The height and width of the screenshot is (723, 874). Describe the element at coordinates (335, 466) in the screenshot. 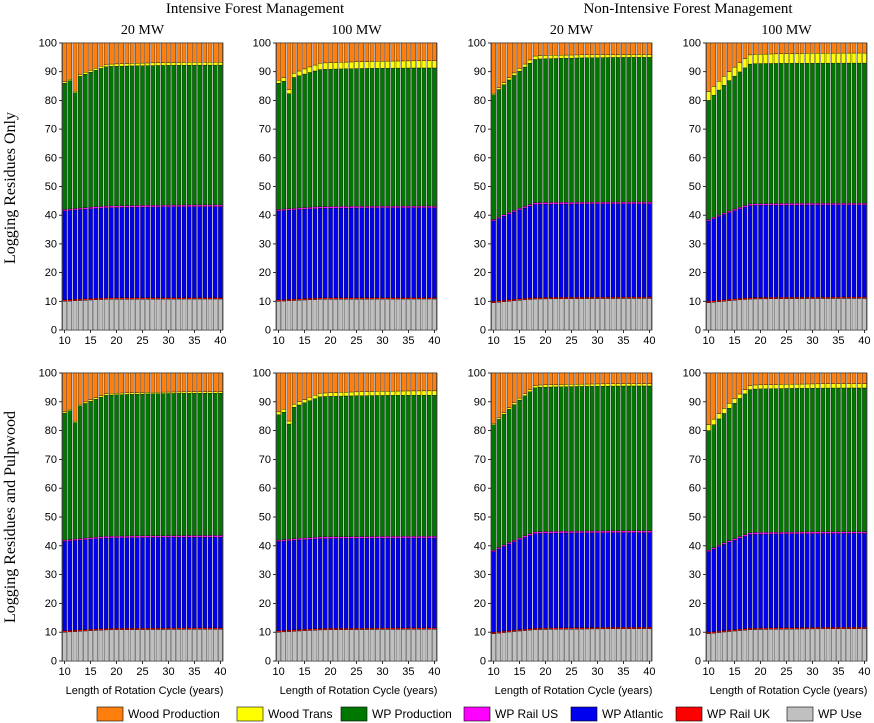

I see `bar-21-wp-production` at that location.